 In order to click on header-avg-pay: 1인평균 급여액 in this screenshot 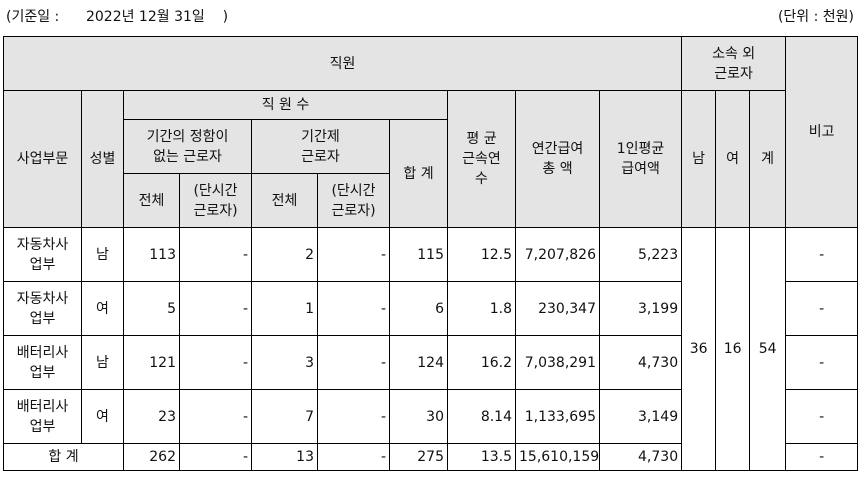, I will do `click(640, 159)`.